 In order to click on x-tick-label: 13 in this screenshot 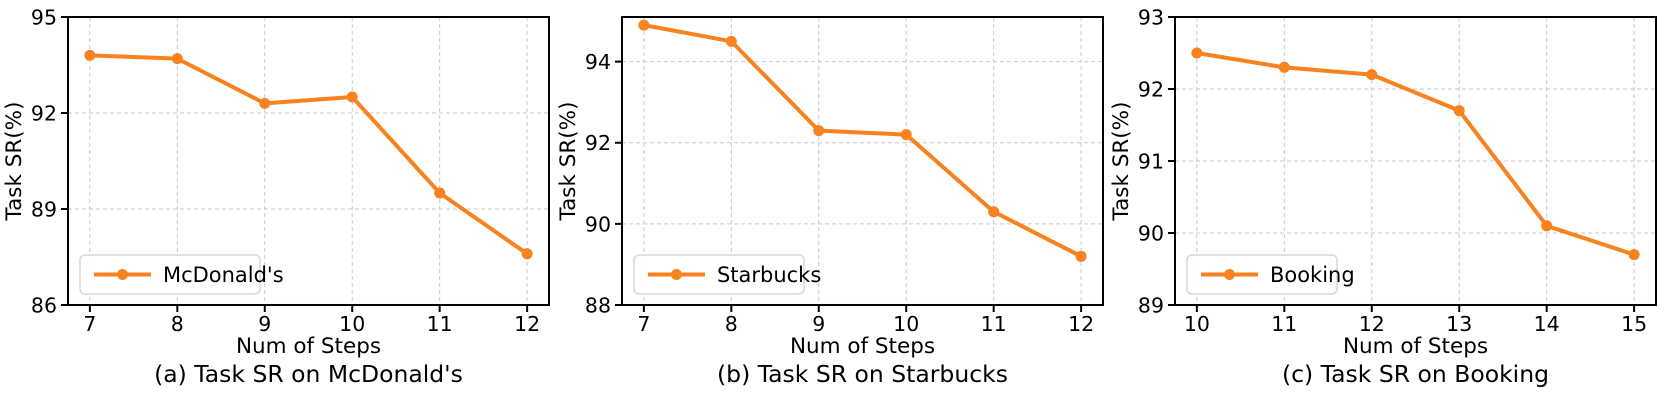, I will do `click(1459, 324)`.